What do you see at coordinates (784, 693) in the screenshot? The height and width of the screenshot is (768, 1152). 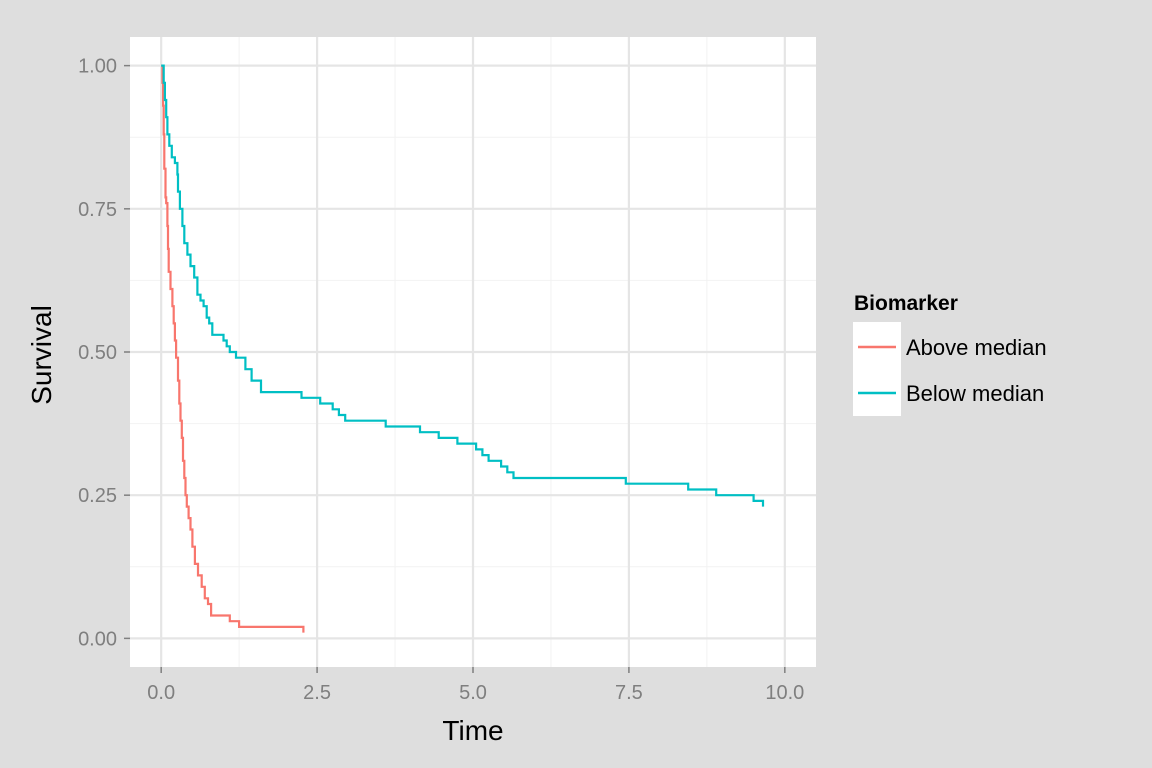 I see `x-tick-label: 10.0` at bounding box center [784, 693].